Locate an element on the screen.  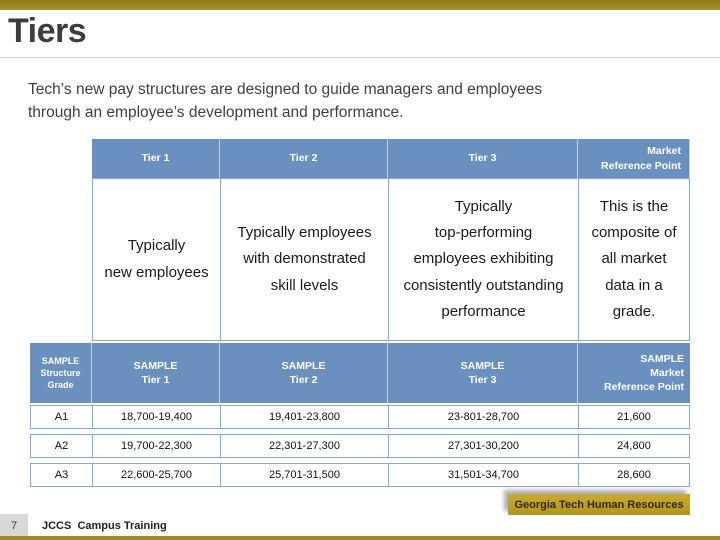
tier-table-header-tier3: Tier 3 is located at coordinates (483, 158).